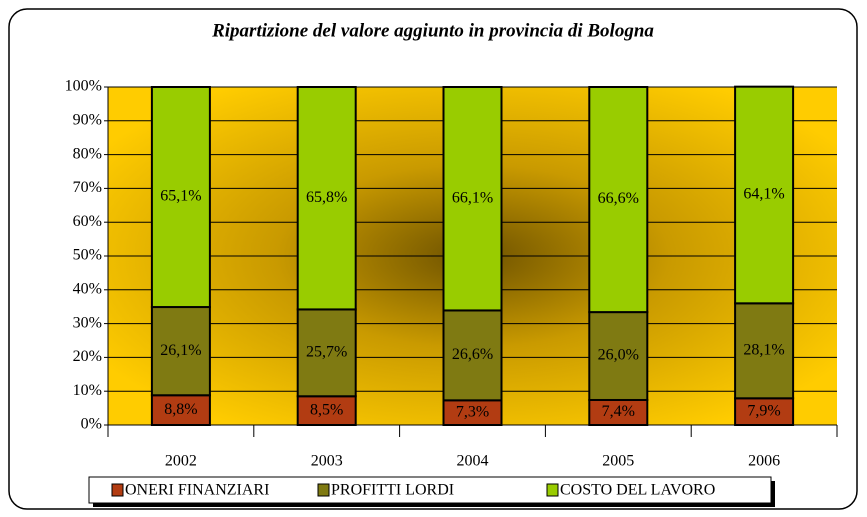 The height and width of the screenshot is (517, 867). I want to click on value-label: 26,0%, so click(618, 355).